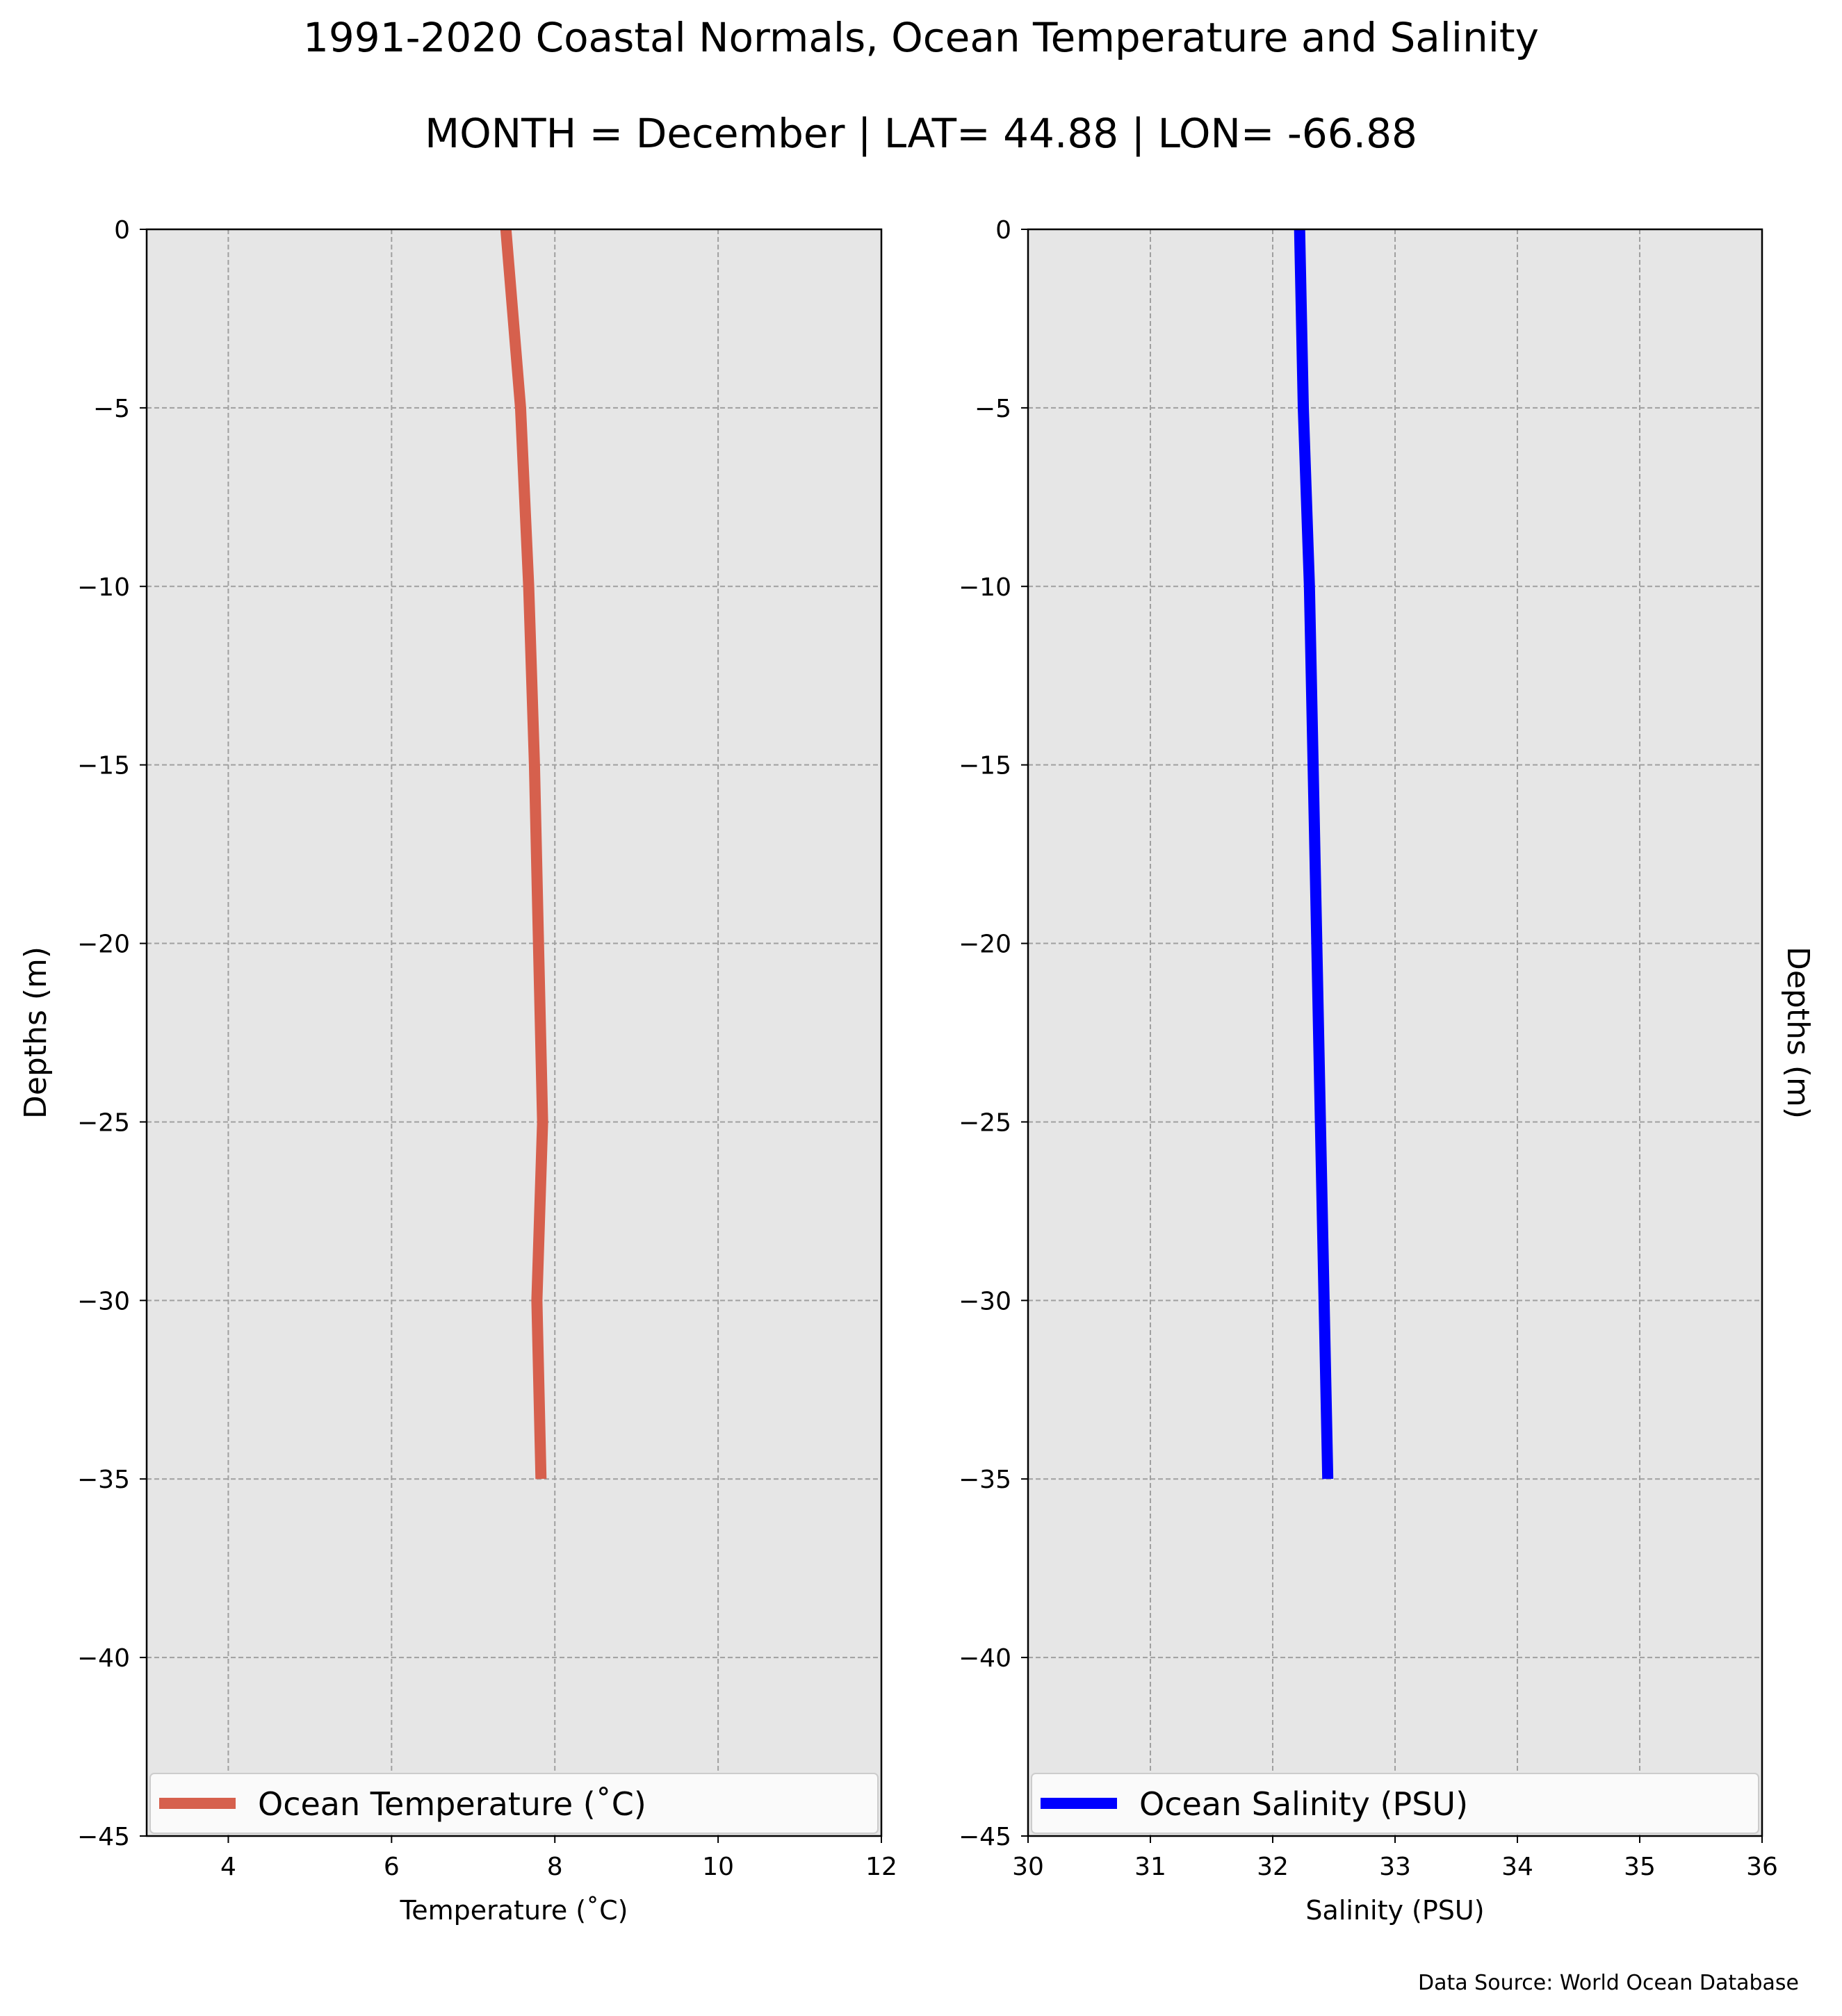 The height and width of the screenshot is (2016, 1842). What do you see at coordinates (1395, 1867) in the screenshot?
I see `x-tick-label: 33` at bounding box center [1395, 1867].